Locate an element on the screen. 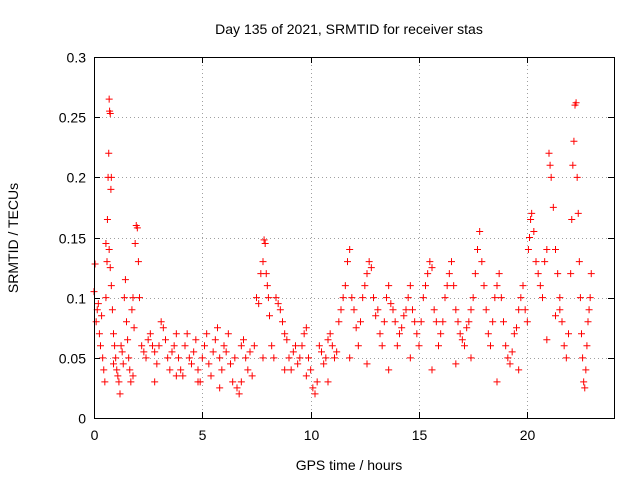 The image size is (640, 480). x-tick-label: 10 is located at coordinates (312, 435).